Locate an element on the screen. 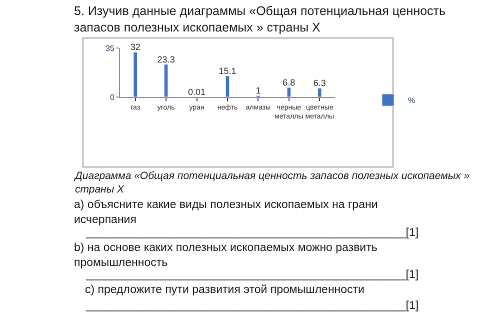 The image size is (500, 327). text: b) на основе каких полезных ископаемых можно развить промышленность is located at coordinates (226, 255).